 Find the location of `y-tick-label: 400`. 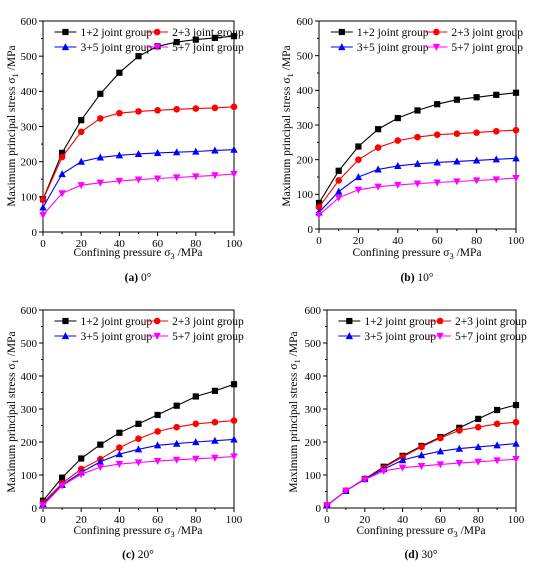

y-tick-label: 400 is located at coordinates (305, 91).